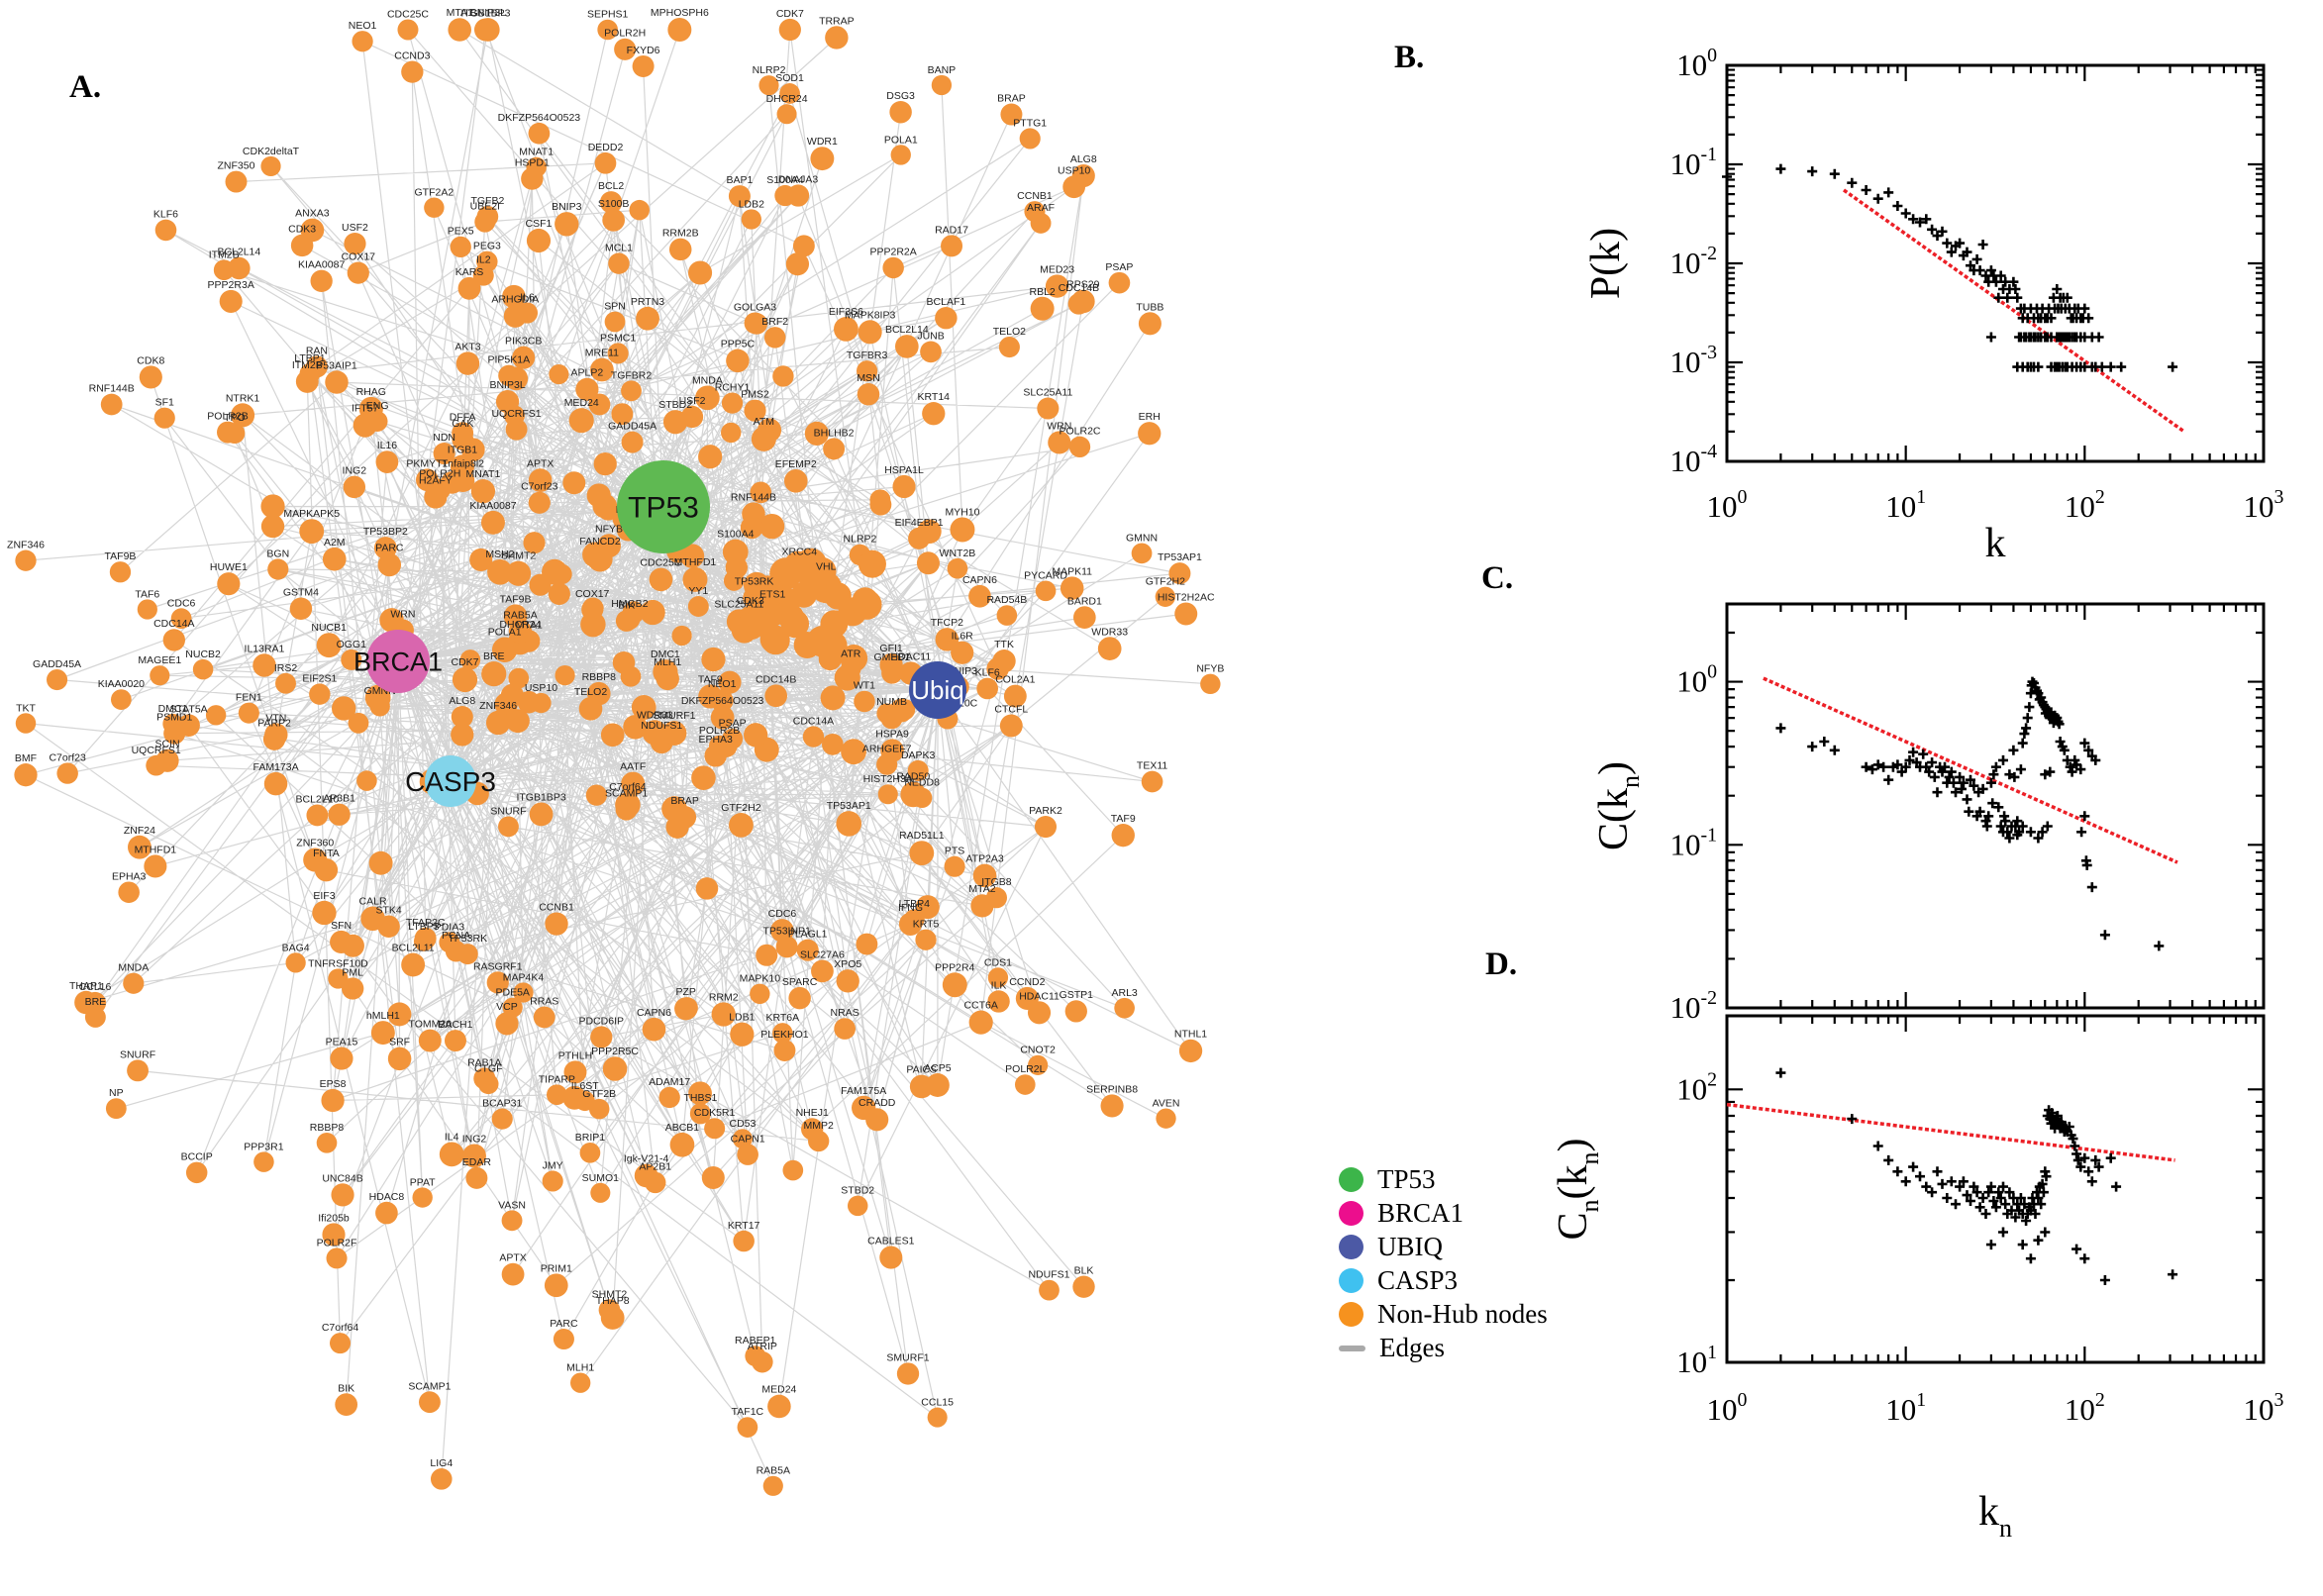  What do you see at coordinates (1693, 162) in the screenshot?
I see `tick-label: 10-1` at bounding box center [1693, 162].